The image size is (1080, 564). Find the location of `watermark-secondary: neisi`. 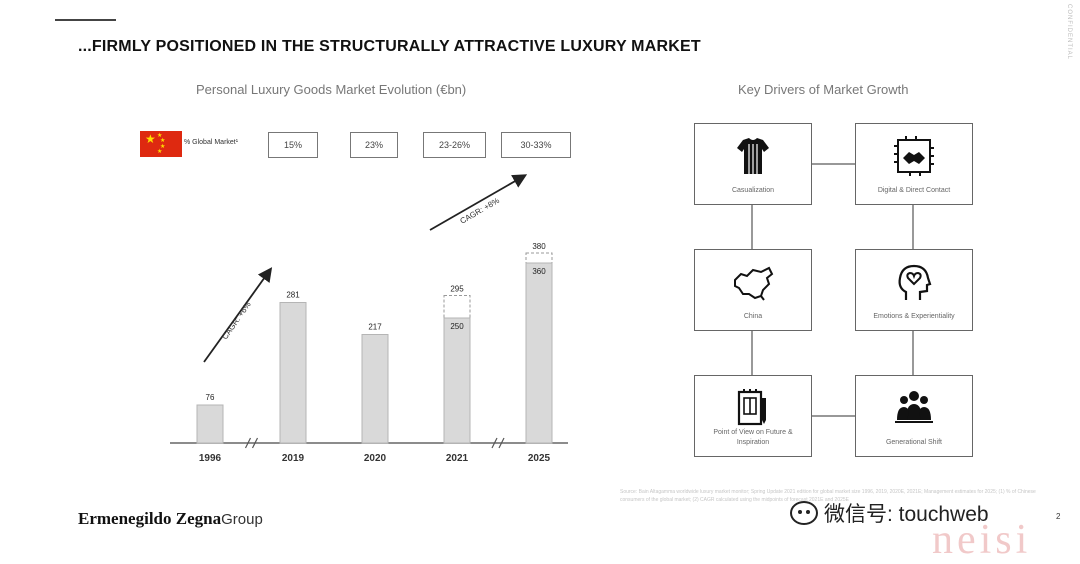

watermark-secondary: neisi is located at coordinates (982, 540).